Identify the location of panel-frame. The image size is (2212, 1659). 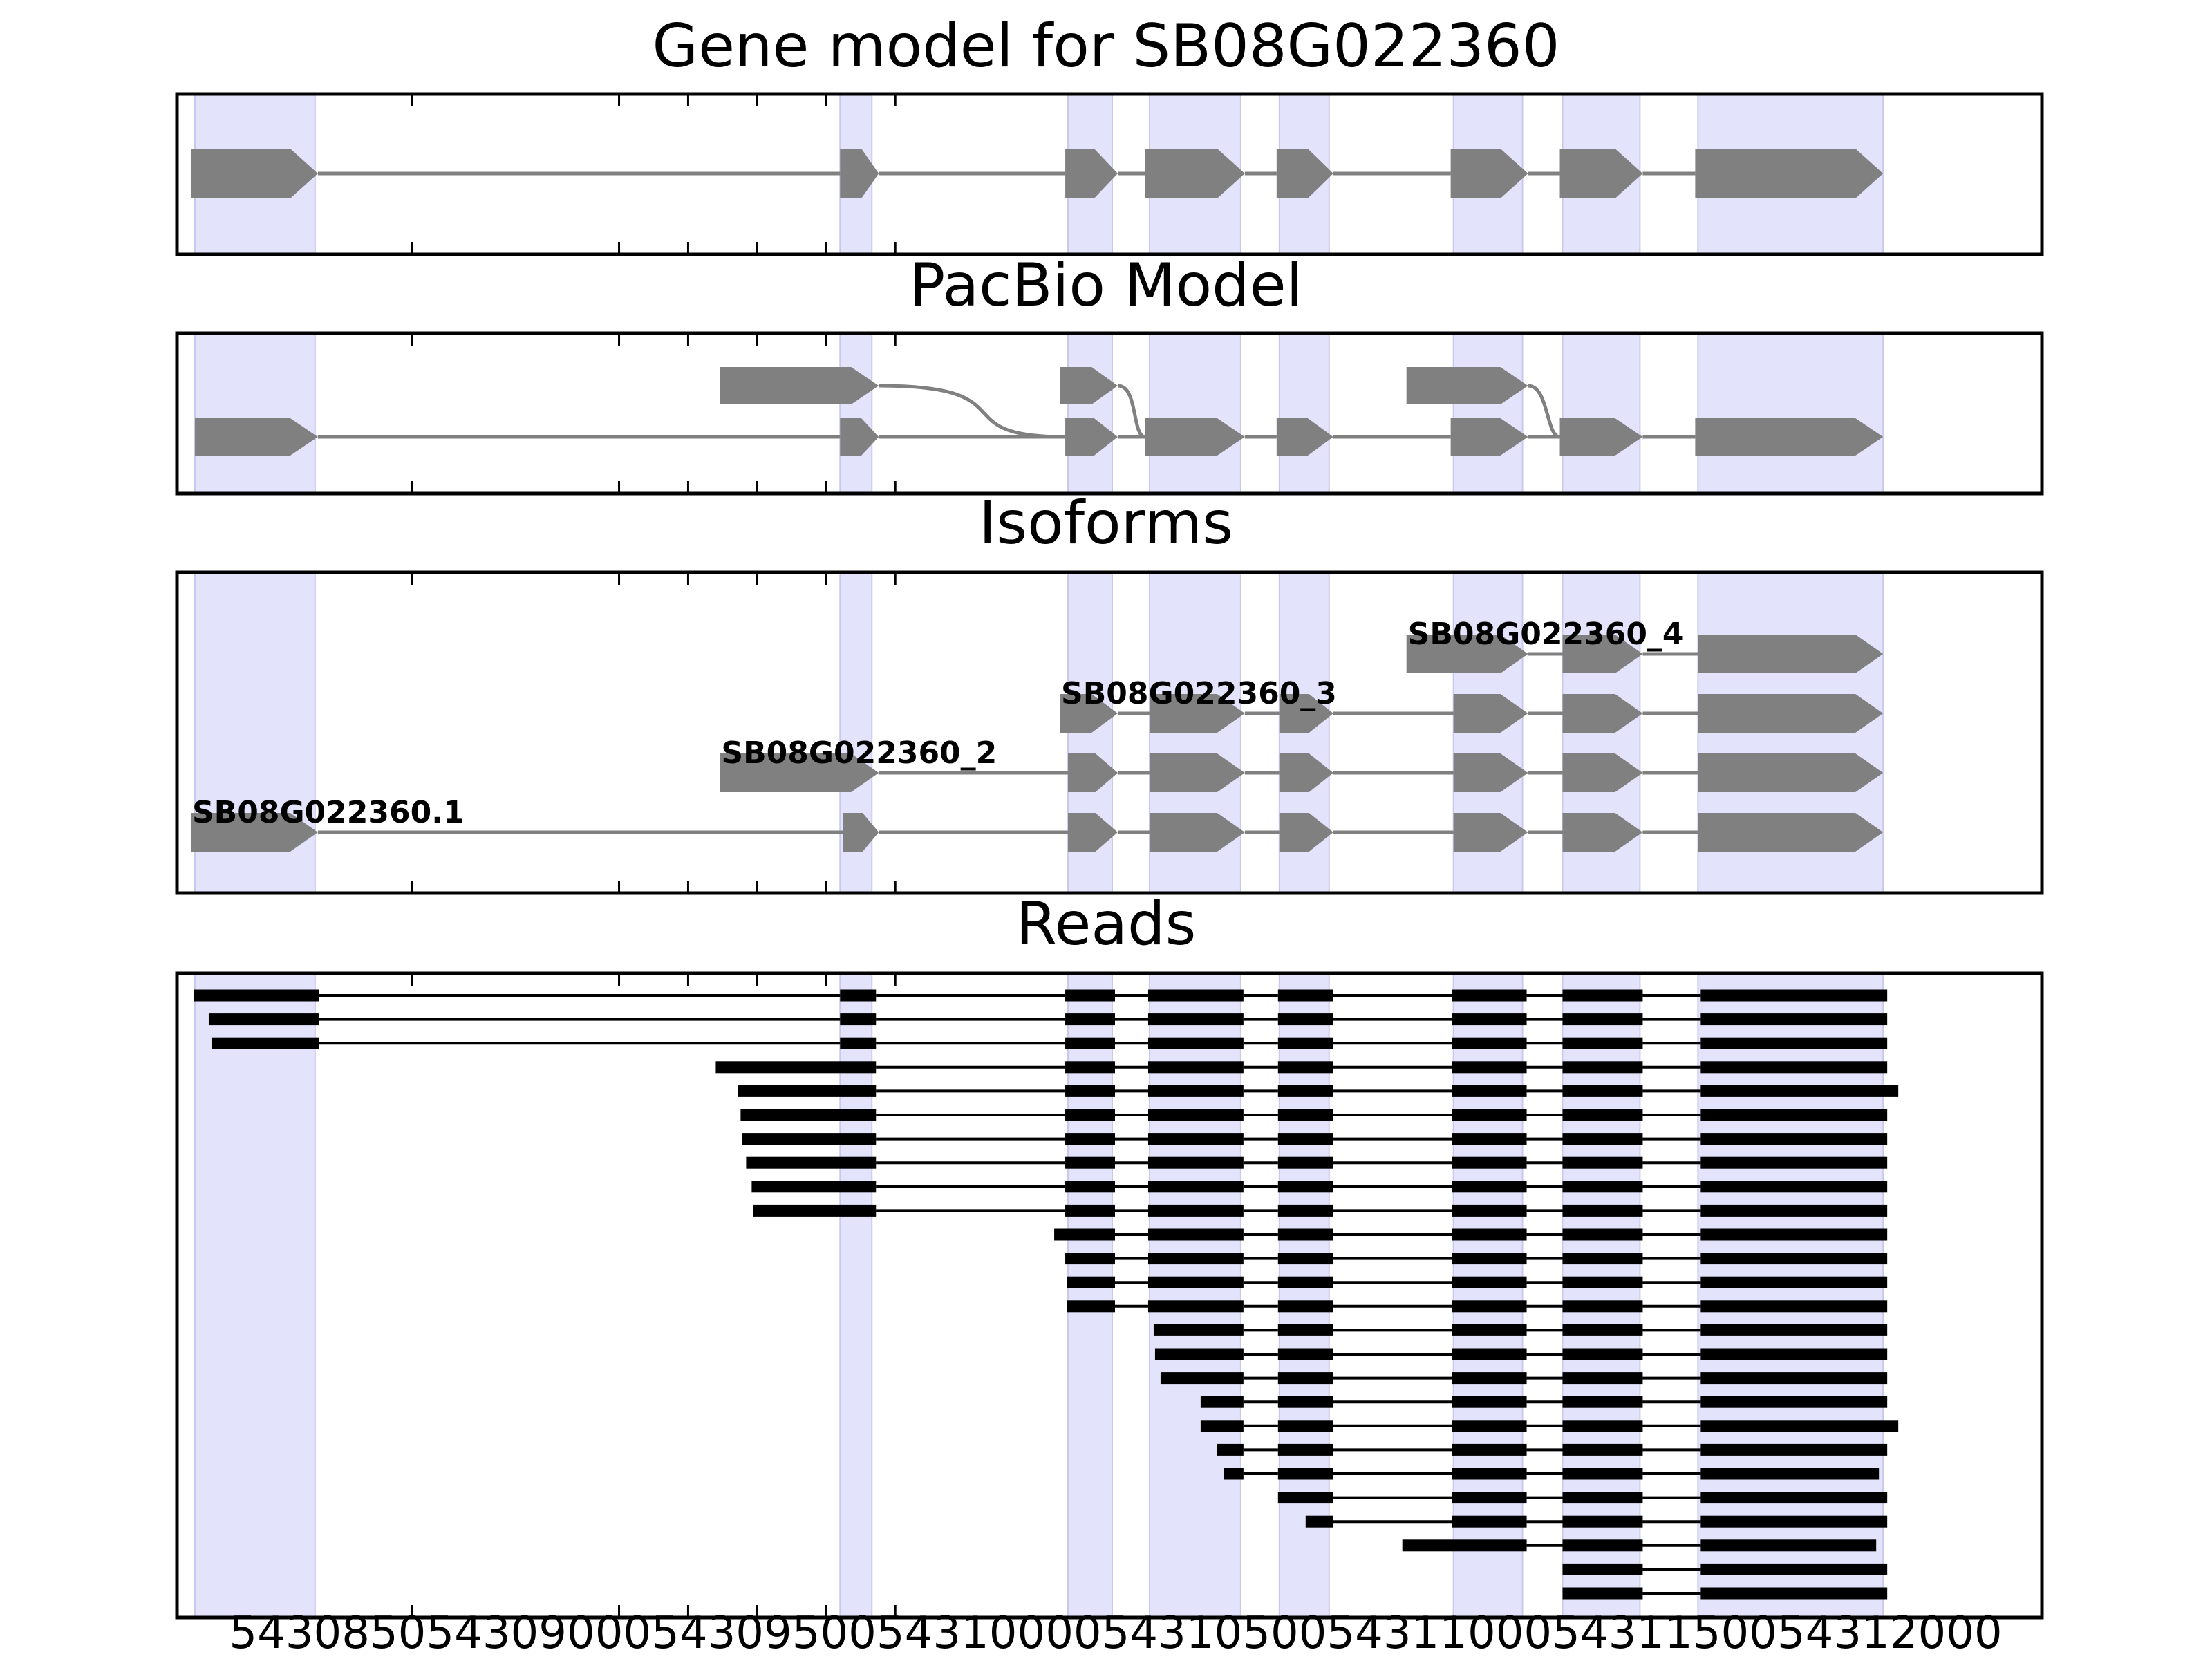
(1110, 174).